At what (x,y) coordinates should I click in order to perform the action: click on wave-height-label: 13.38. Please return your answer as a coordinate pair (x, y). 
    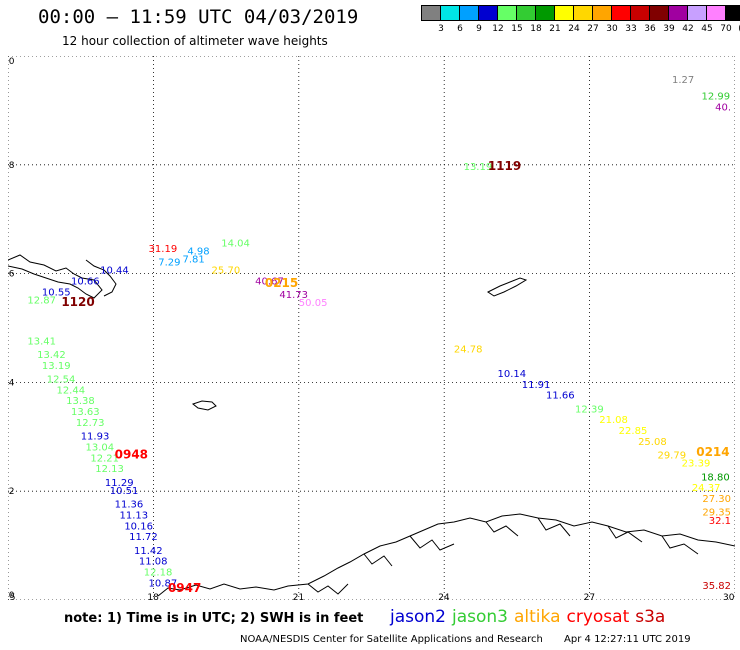
    Looking at the image, I should click on (80, 401).